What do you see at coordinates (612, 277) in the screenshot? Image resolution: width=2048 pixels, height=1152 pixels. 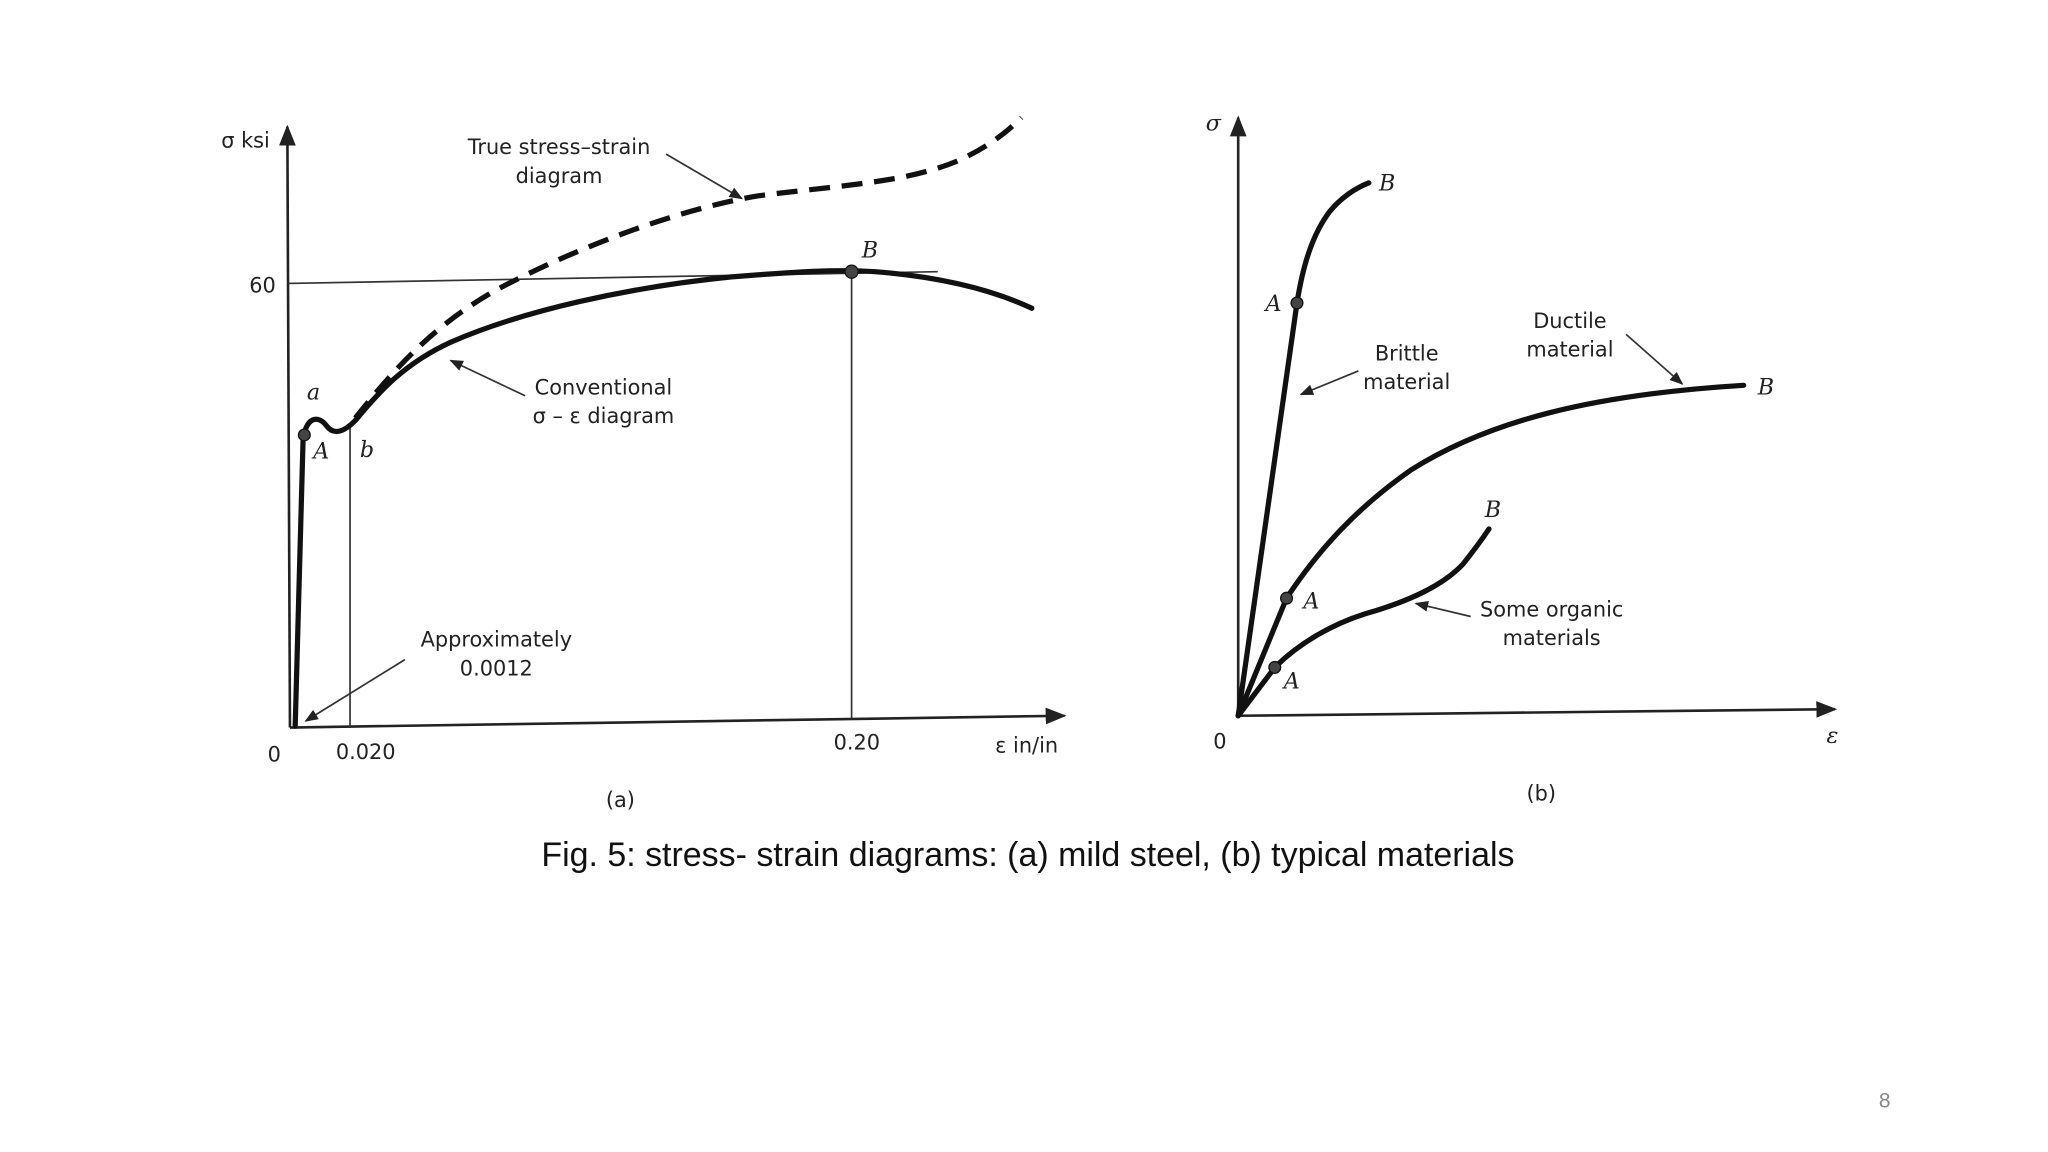 I see `guide-line` at bounding box center [612, 277].